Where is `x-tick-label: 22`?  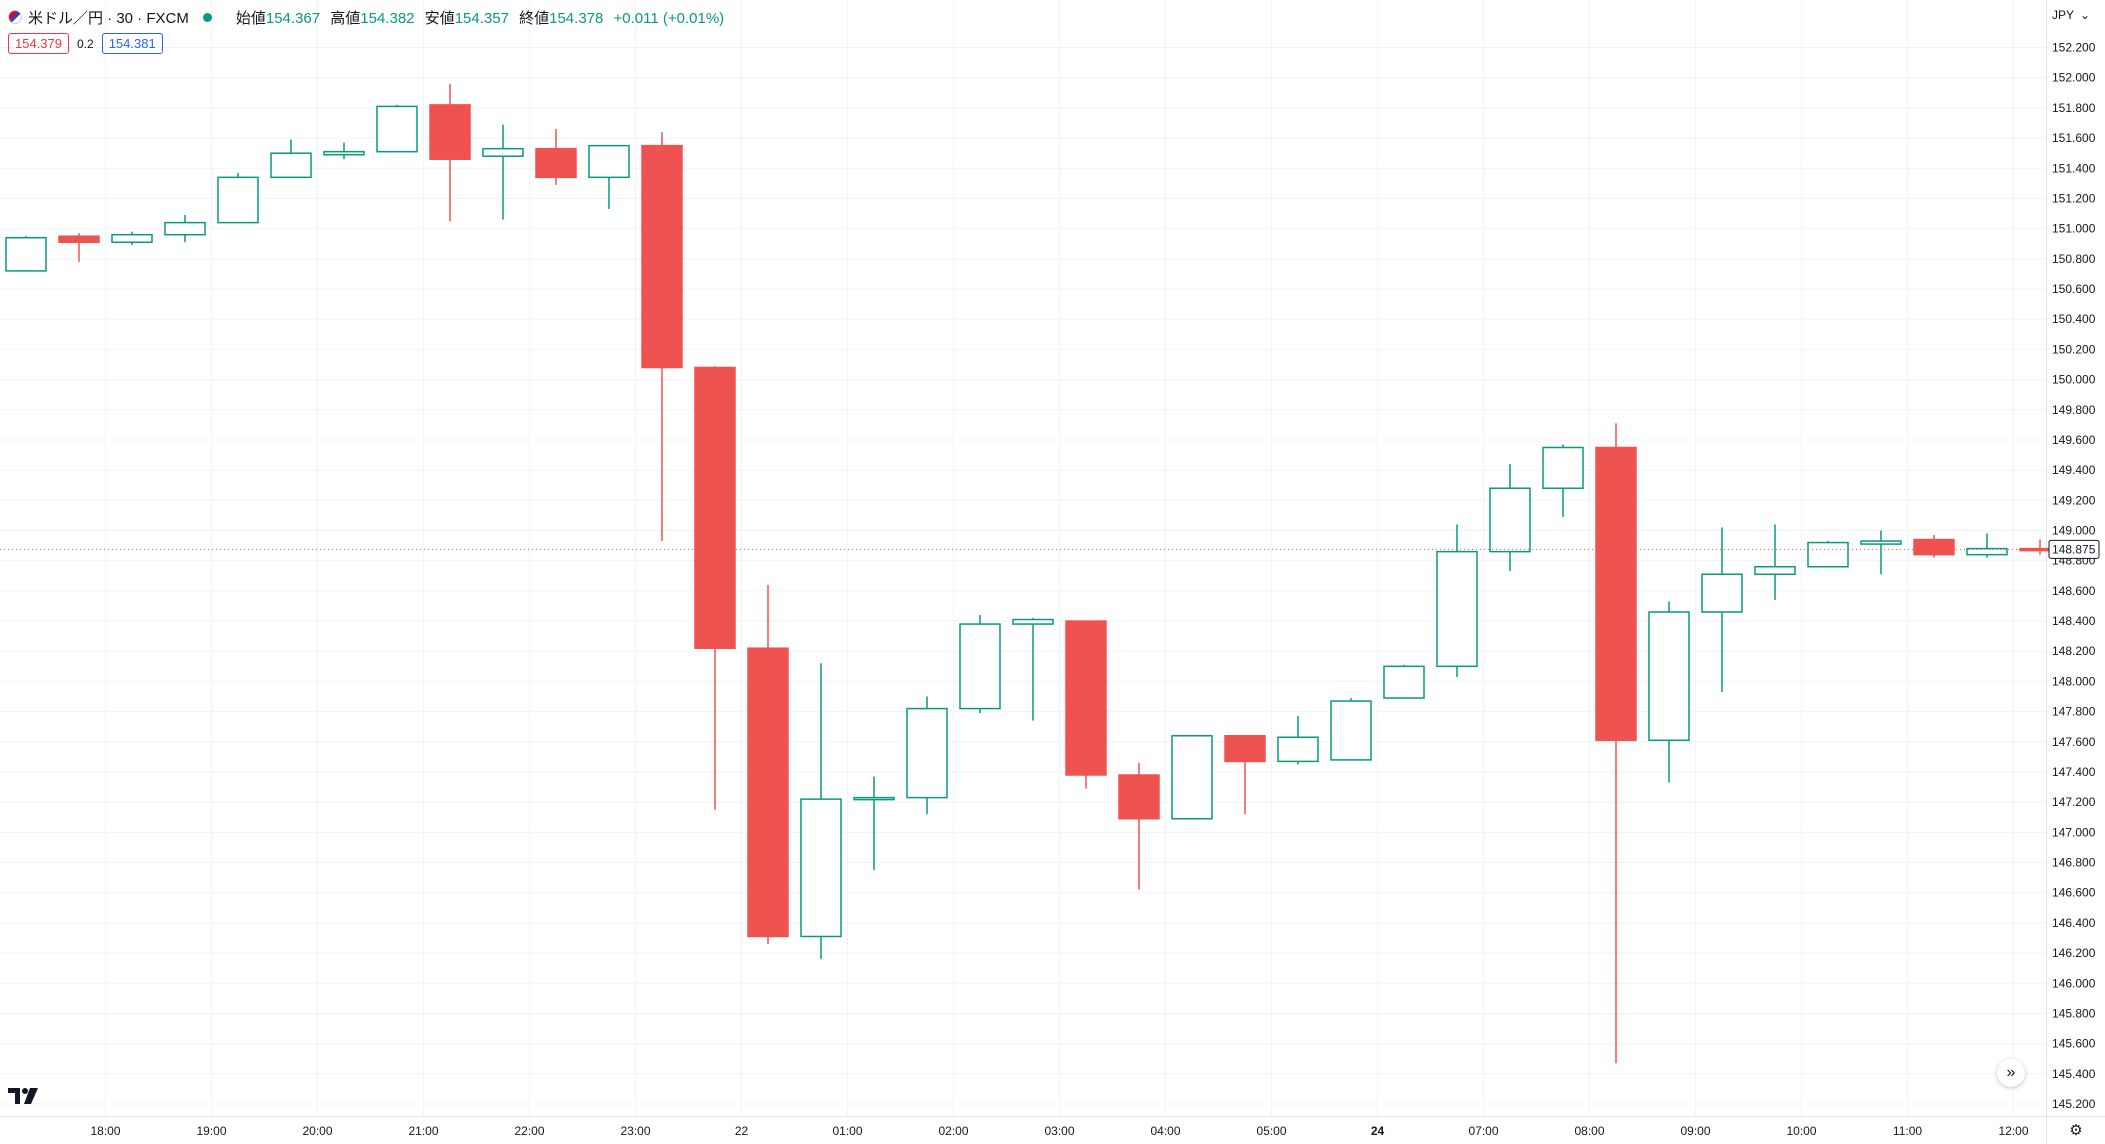
x-tick-label: 22 is located at coordinates (742, 1131).